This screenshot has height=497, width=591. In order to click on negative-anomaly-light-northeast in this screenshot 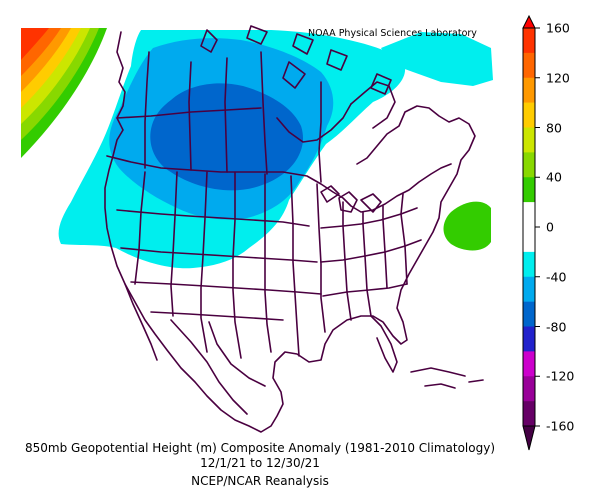, I will do `click(437, 59)`.